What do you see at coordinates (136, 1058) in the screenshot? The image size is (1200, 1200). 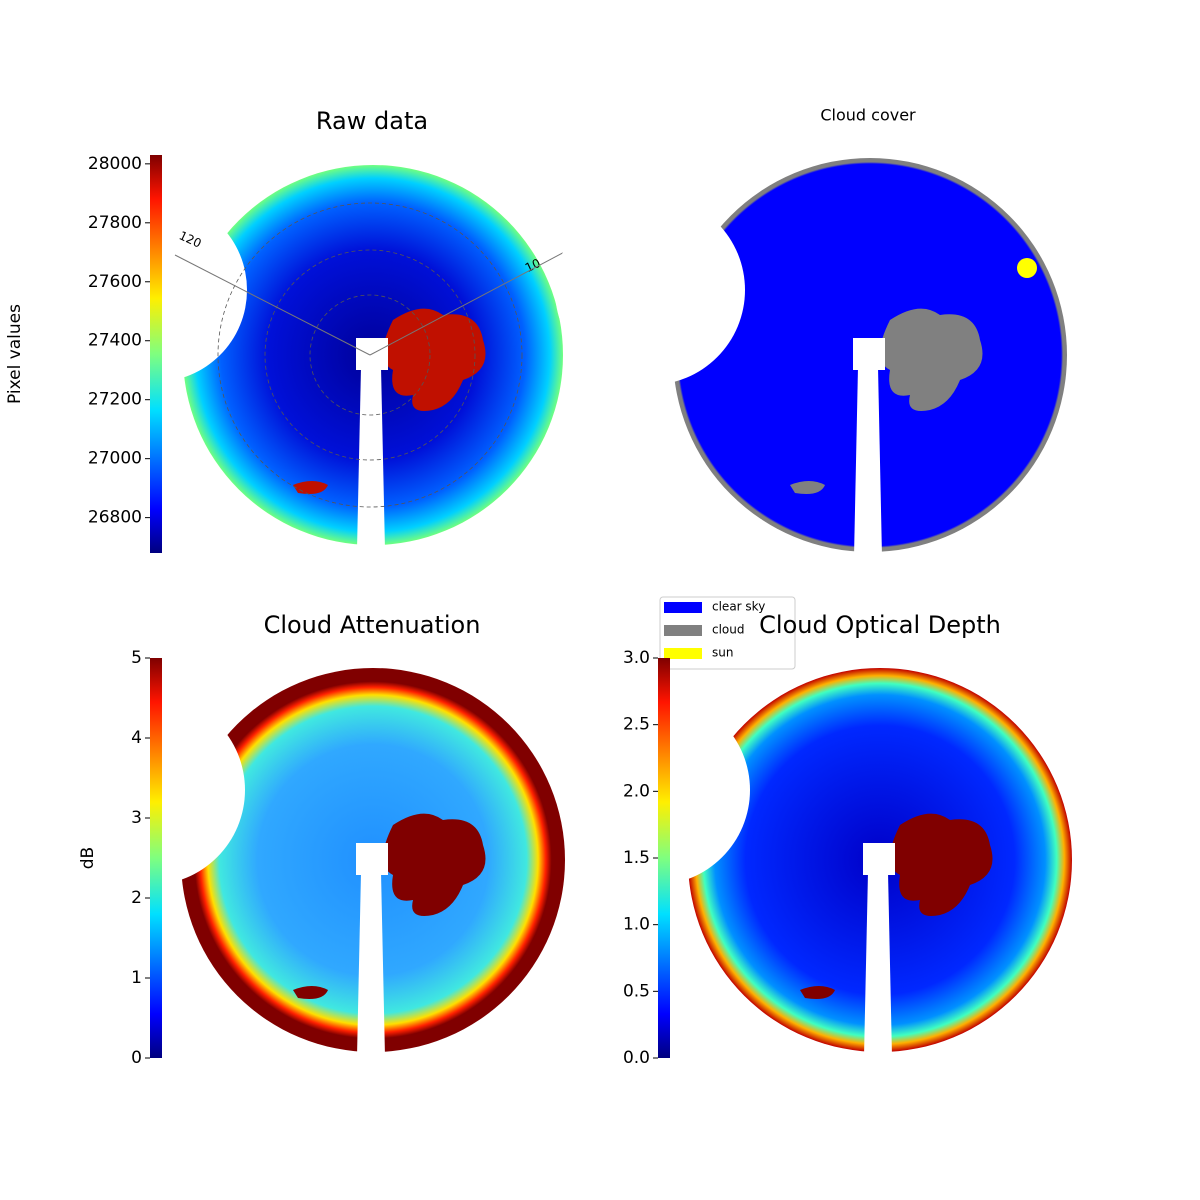 I see `colorbar-tick-label: 0` at bounding box center [136, 1058].